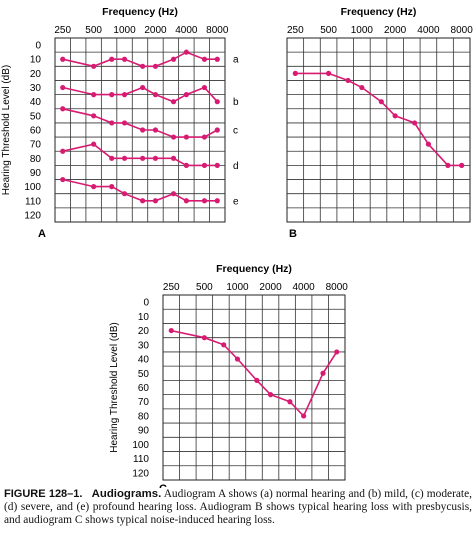  What do you see at coordinates (144, 331) in the screenshot?
I see `y-tick-label: 20` at bounding box center [144, 331].